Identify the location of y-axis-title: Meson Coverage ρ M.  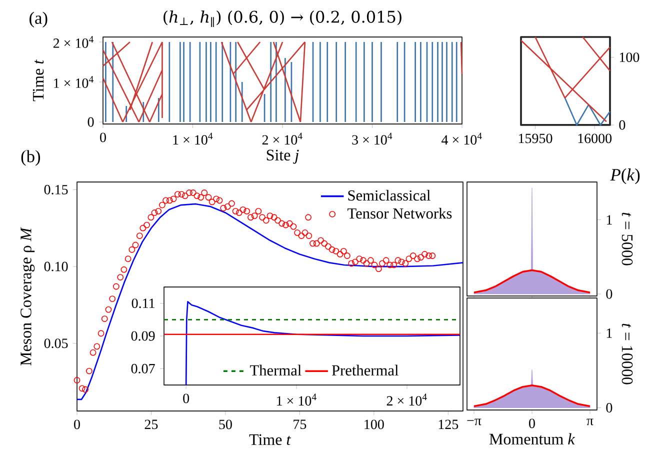
(27, 296).